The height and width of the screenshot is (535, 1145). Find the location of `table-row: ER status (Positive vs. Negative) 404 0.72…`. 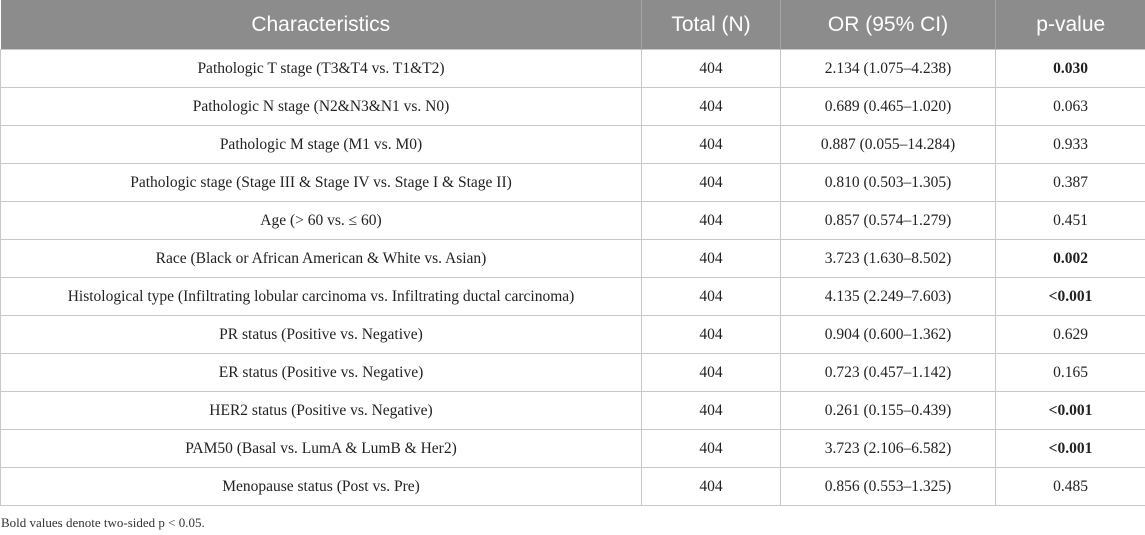

table-row: ER status (Positive vs. Negative) 404 0.72… is located at coordinates (572, 372).